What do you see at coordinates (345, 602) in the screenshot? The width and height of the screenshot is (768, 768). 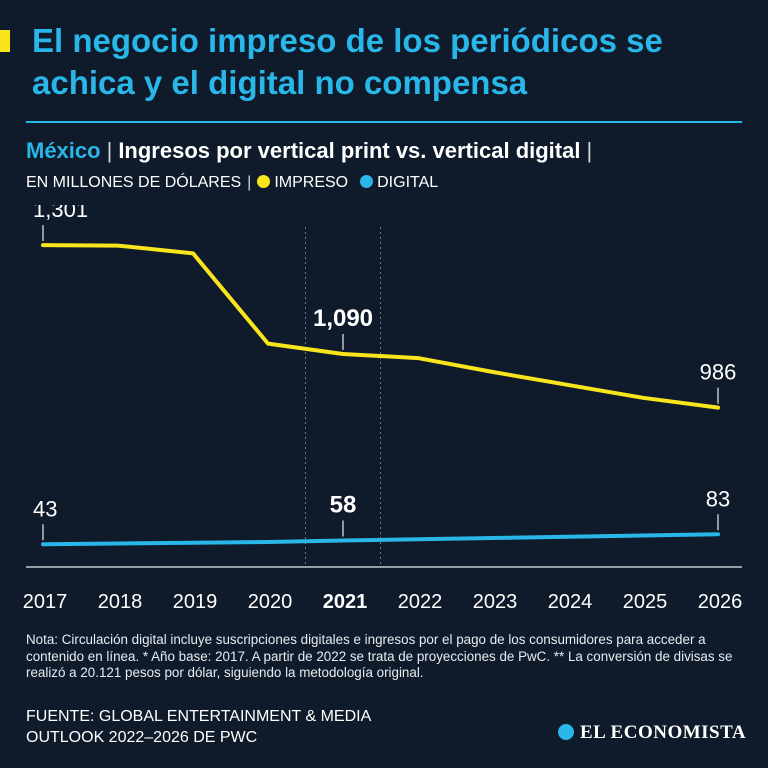 I see `x-tick-label: 2021` at bounding box center [345, 602].